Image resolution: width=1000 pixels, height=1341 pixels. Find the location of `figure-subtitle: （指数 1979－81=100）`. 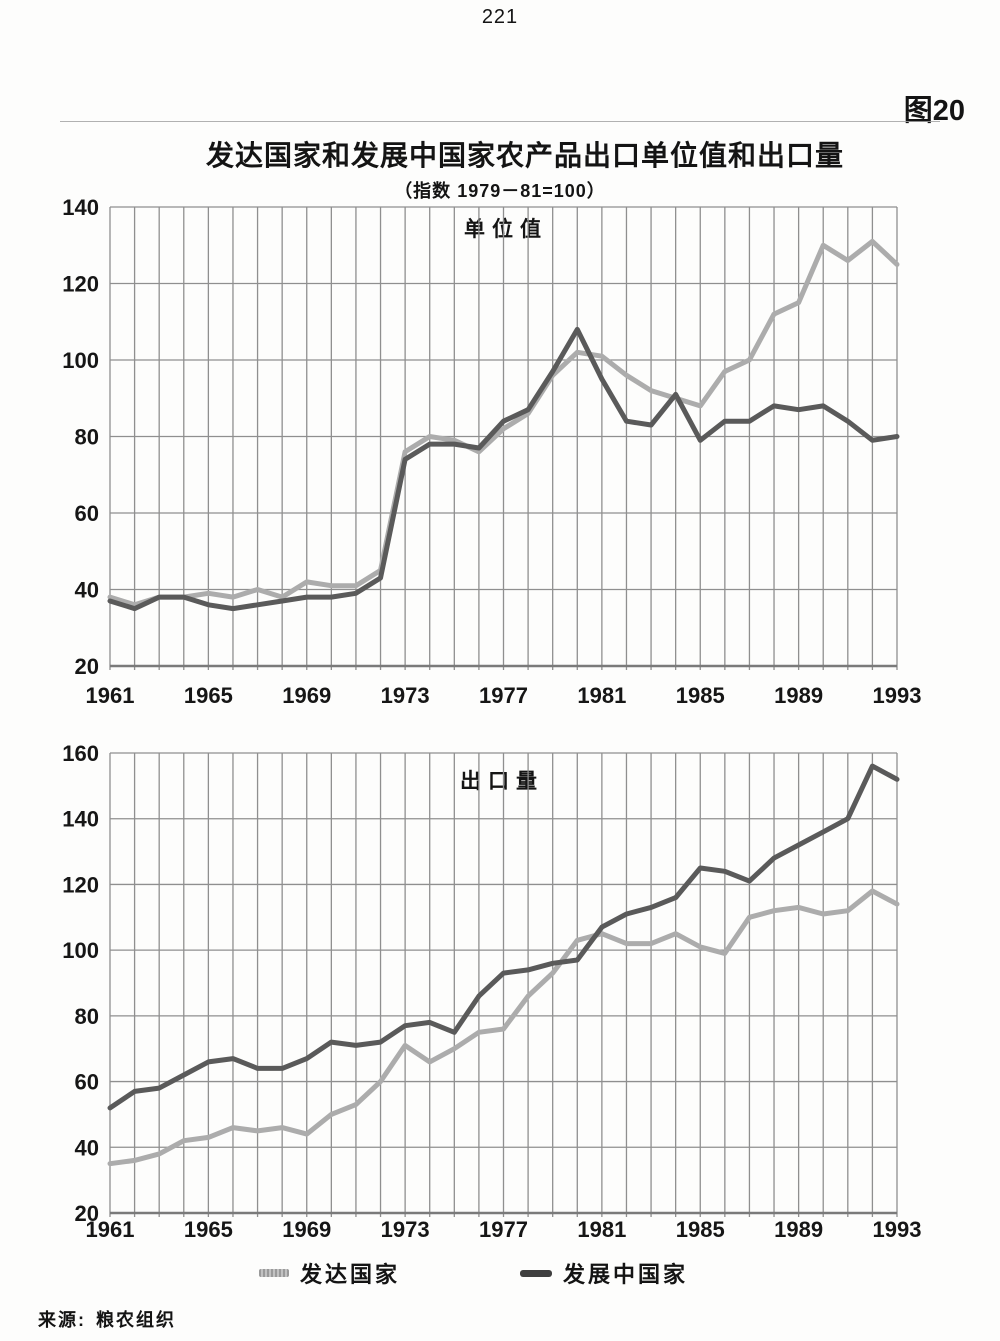

figure-subtitle: （指数 1979－81=100） is located at coordinates (500, 191).